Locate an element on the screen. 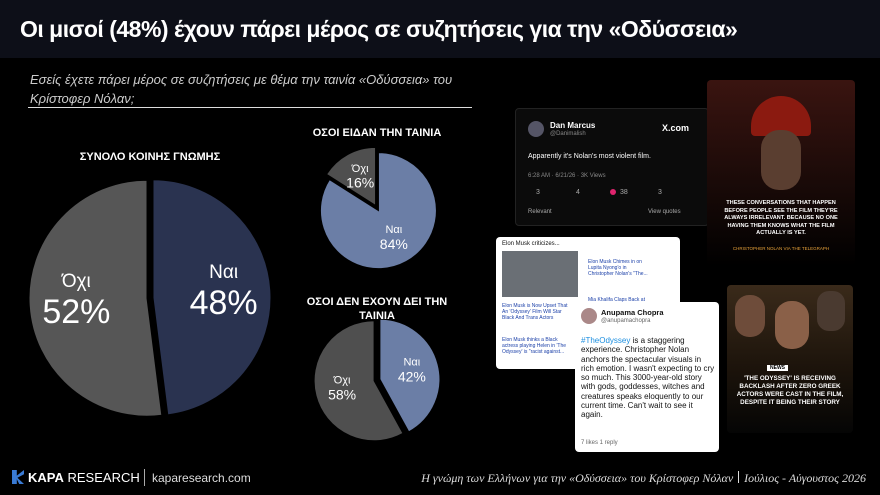 This screenshot has height=495, width=880. tweet-site: X.com is located at coordinates (676, 128).